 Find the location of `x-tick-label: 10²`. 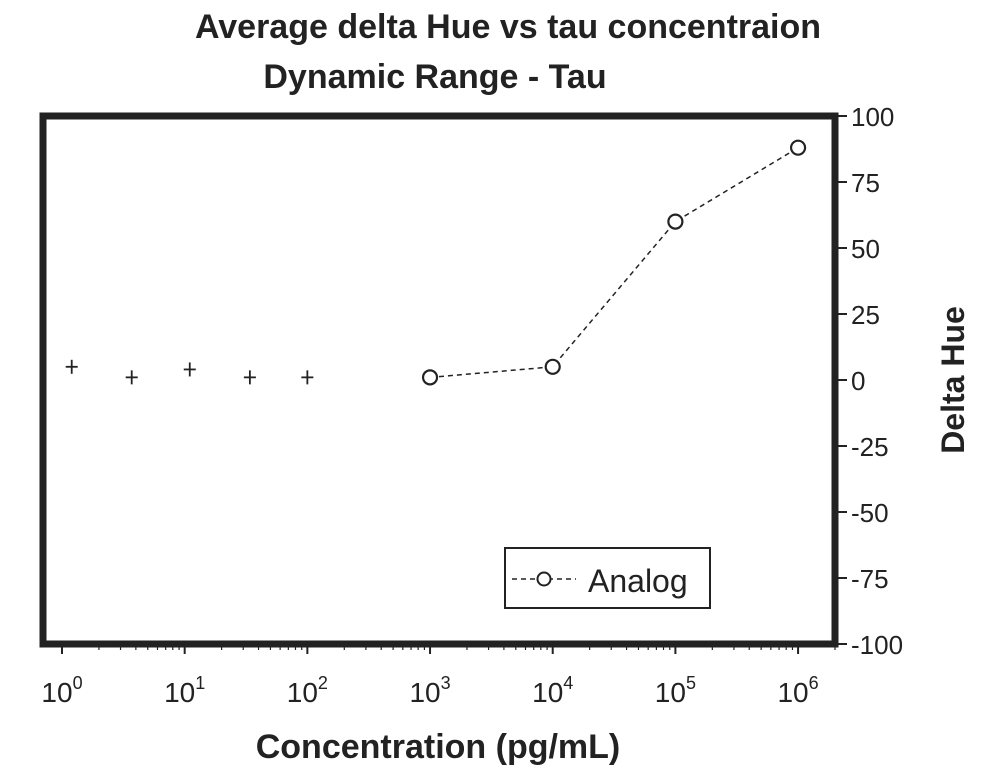

x-tick-label: 10² is located at coordinates (307, 690).